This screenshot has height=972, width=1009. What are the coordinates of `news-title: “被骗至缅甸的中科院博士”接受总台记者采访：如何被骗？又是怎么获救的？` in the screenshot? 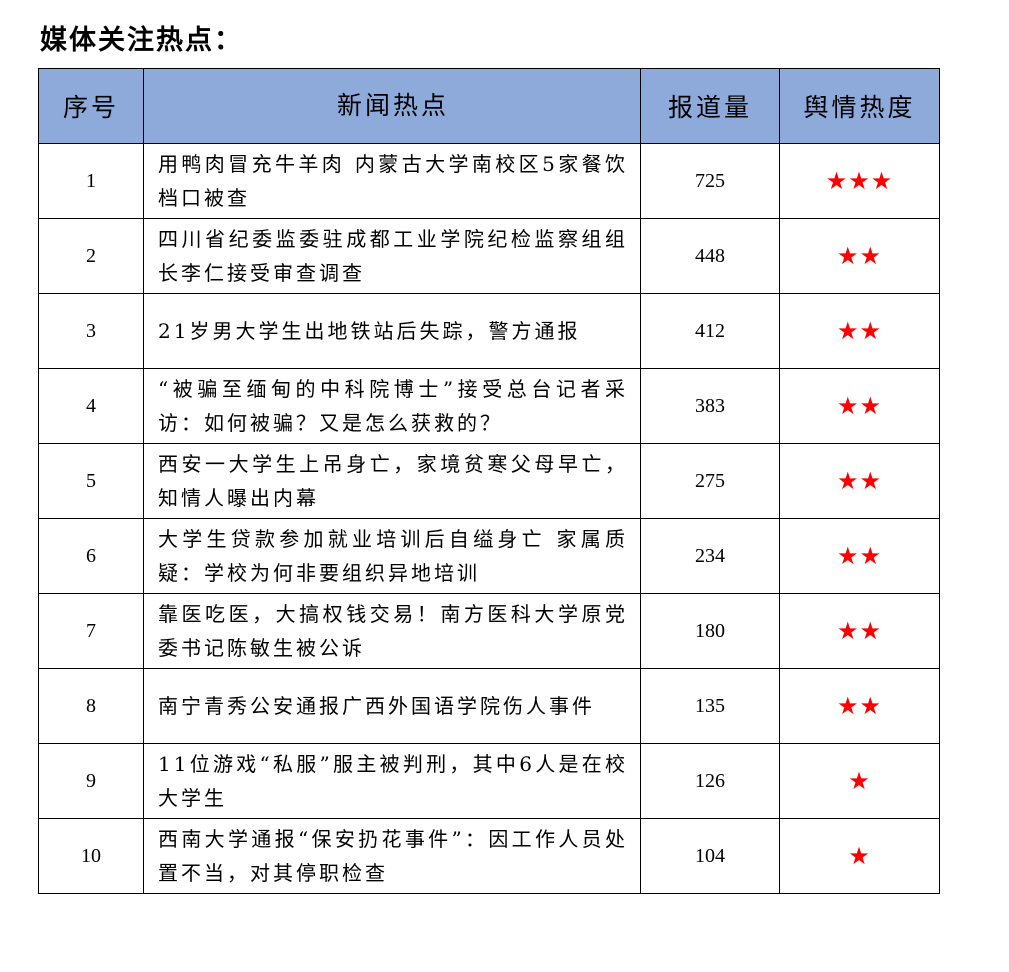 It's located at (392, 406).